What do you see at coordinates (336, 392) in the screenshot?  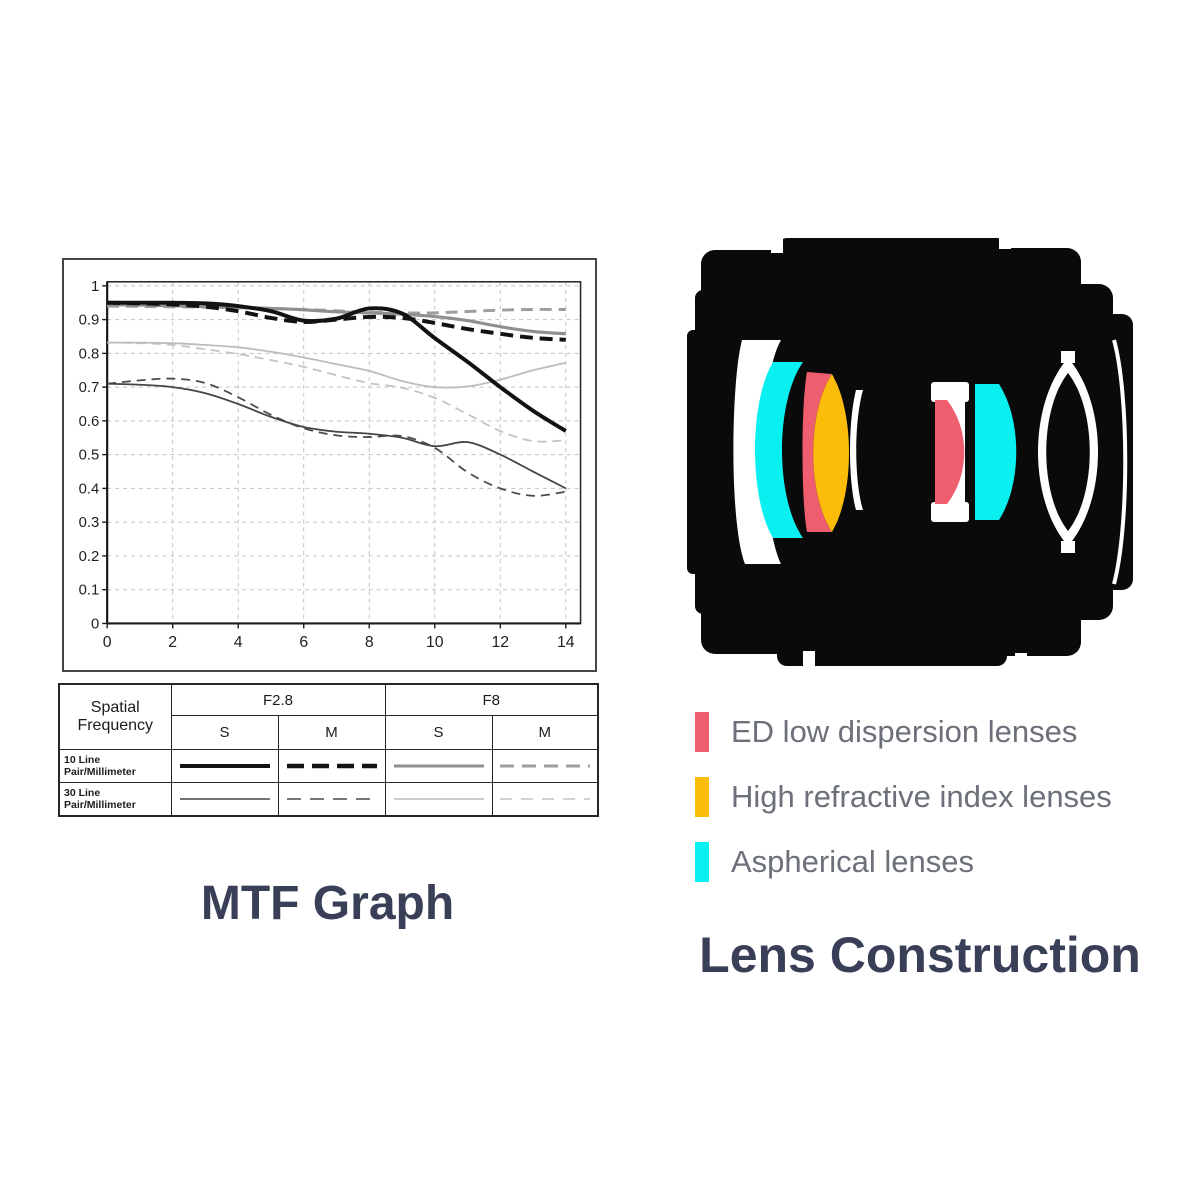 I see `series-f8-30-line-pair-mm-m` at bounding box center [336, 392].